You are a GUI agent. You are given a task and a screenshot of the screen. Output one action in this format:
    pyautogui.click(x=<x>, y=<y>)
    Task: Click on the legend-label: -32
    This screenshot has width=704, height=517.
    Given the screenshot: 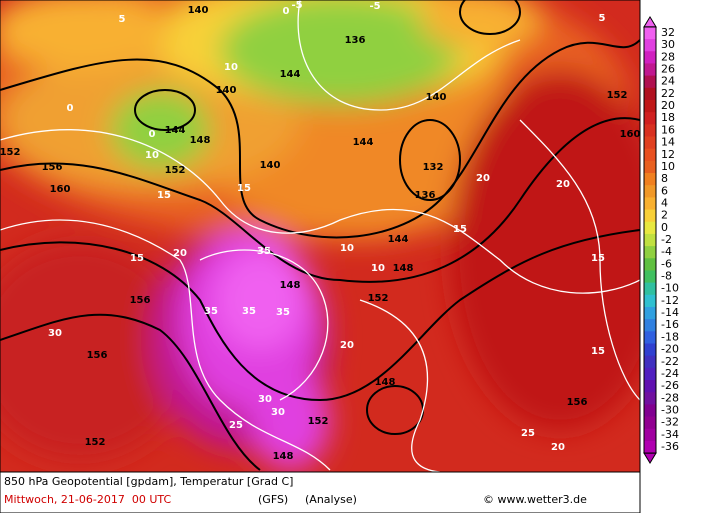 What is the action you would take?
    pyautogui.click(x=670, y=422)
    